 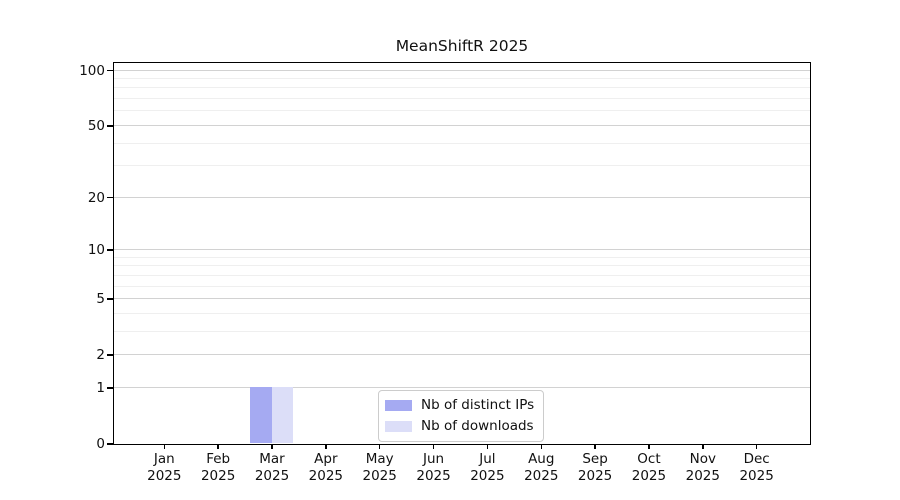 What do you see at coordinates (100, 387) in the screenshot?
I see `y-tick-label-1: 1` at bounding box center [100, 387].